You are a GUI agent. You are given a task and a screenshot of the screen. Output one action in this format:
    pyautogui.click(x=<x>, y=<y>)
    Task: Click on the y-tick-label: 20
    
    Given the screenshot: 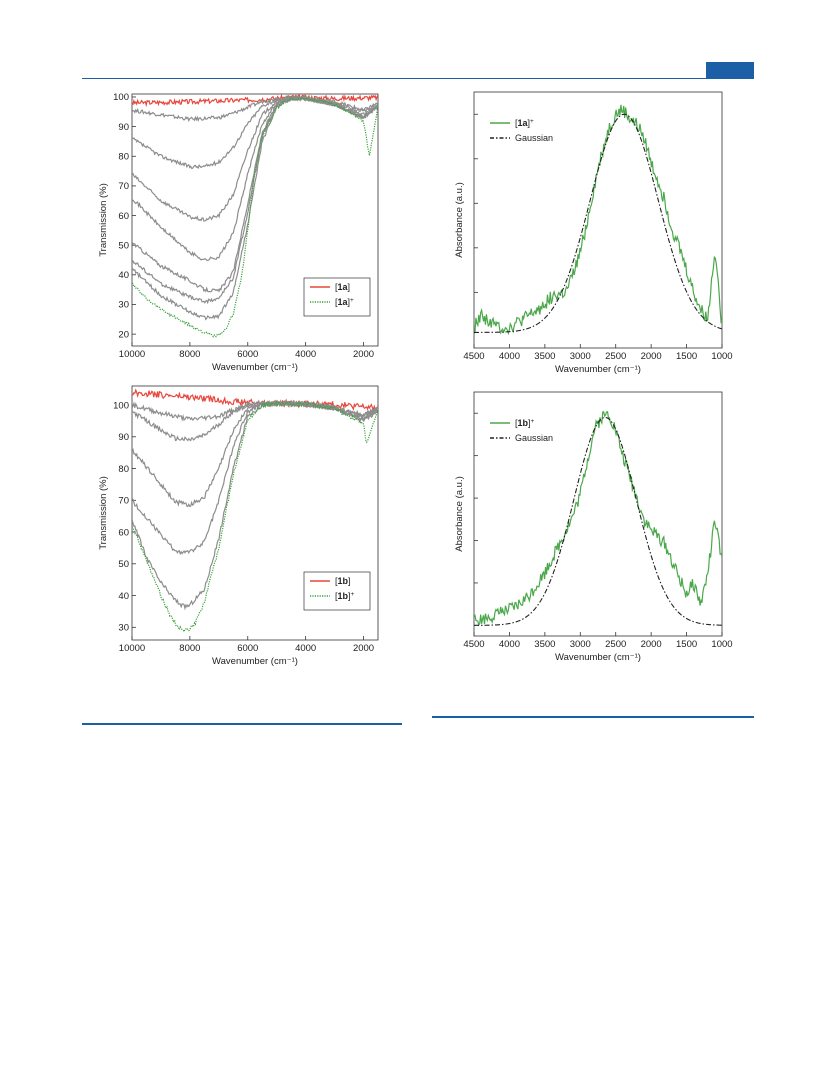 What is the action you would take?
    pyautogui.click(x=123, y=334)
    